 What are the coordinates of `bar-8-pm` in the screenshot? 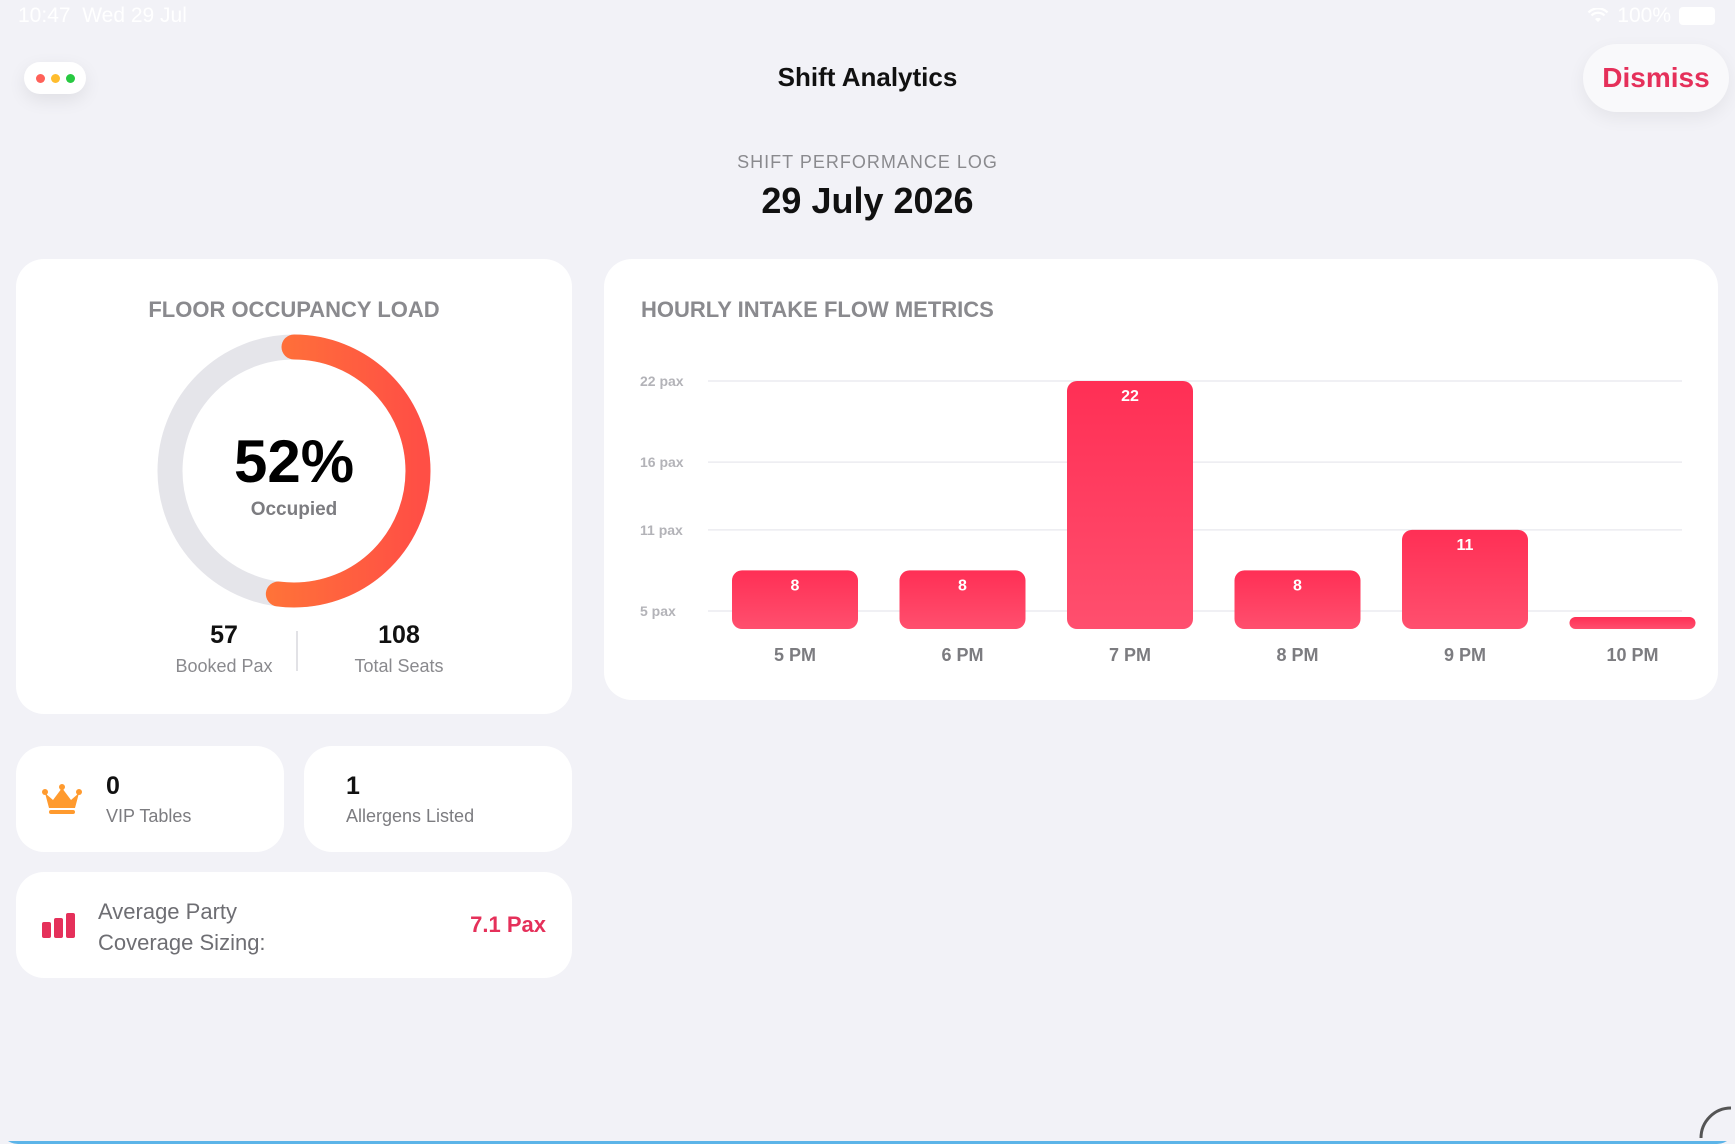 It's located at (1297, 599).